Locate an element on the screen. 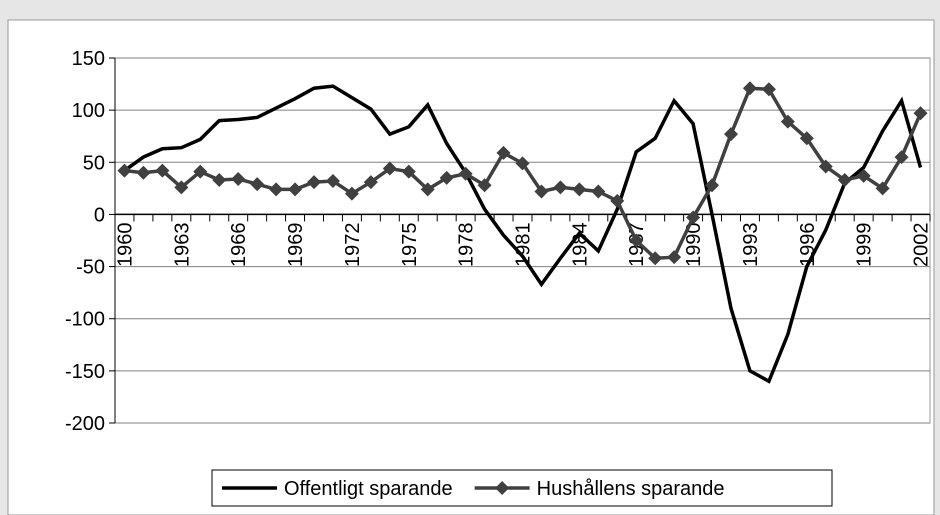 The height and width of the screenshot is (515, 940). y-tick-label: 150 is located at coordinates (88, 59).